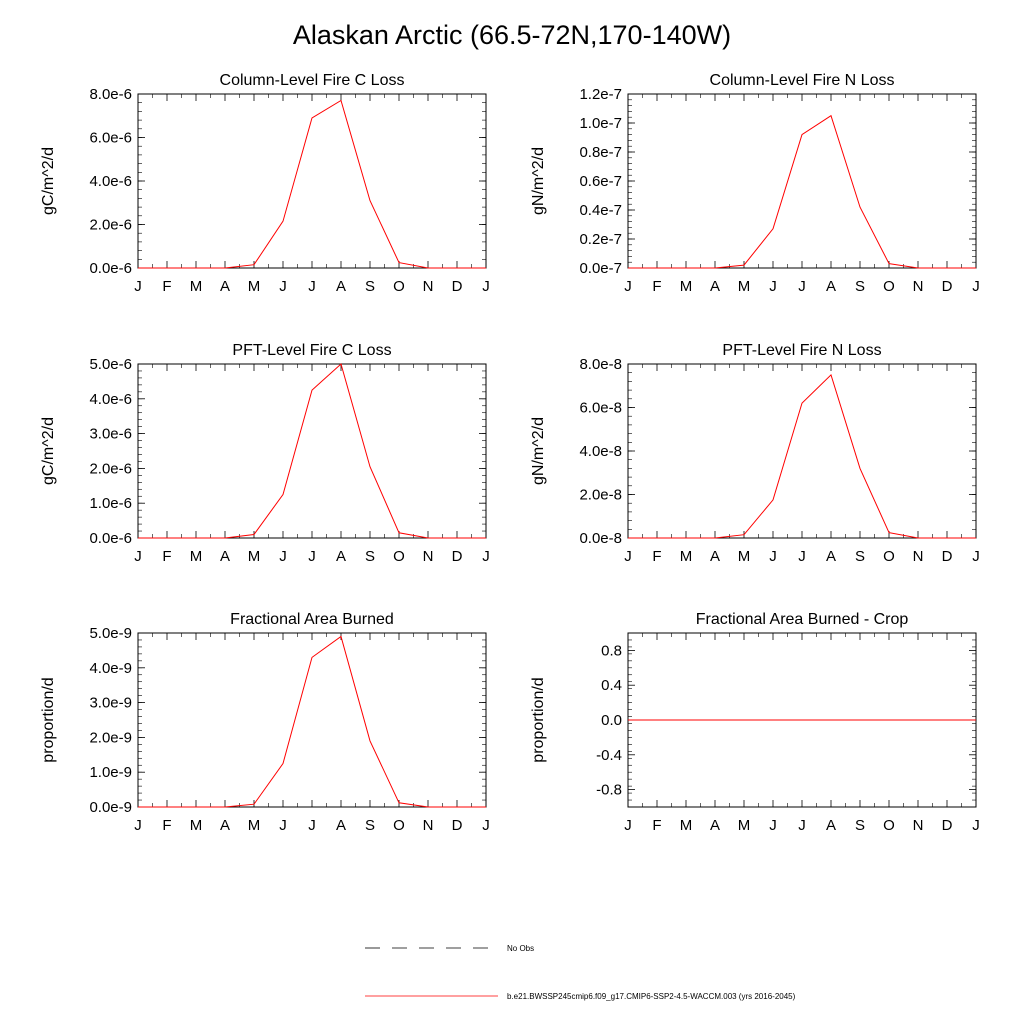 The width and height of the screenshot is (1024, 1024). Describe the element at coordinates (312, 80) in the screenshot. I see `panel-title: Column-Level Fire C Loss` at that location.